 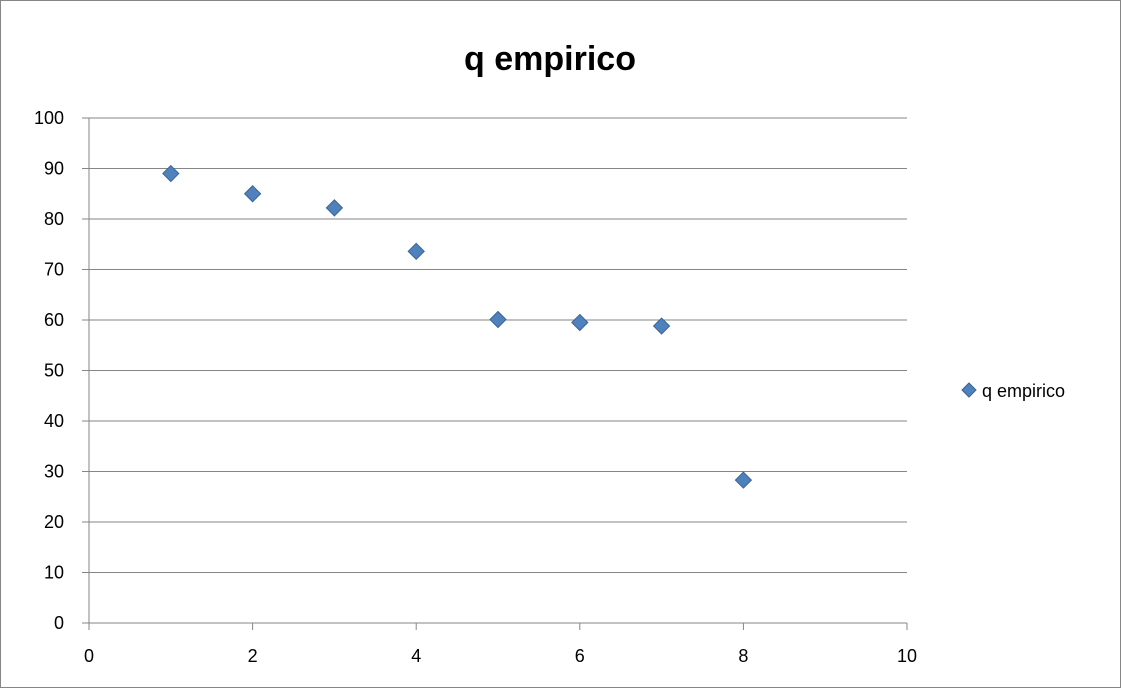 I want to click on legend: q empirico, so click(x=1013, y=391).